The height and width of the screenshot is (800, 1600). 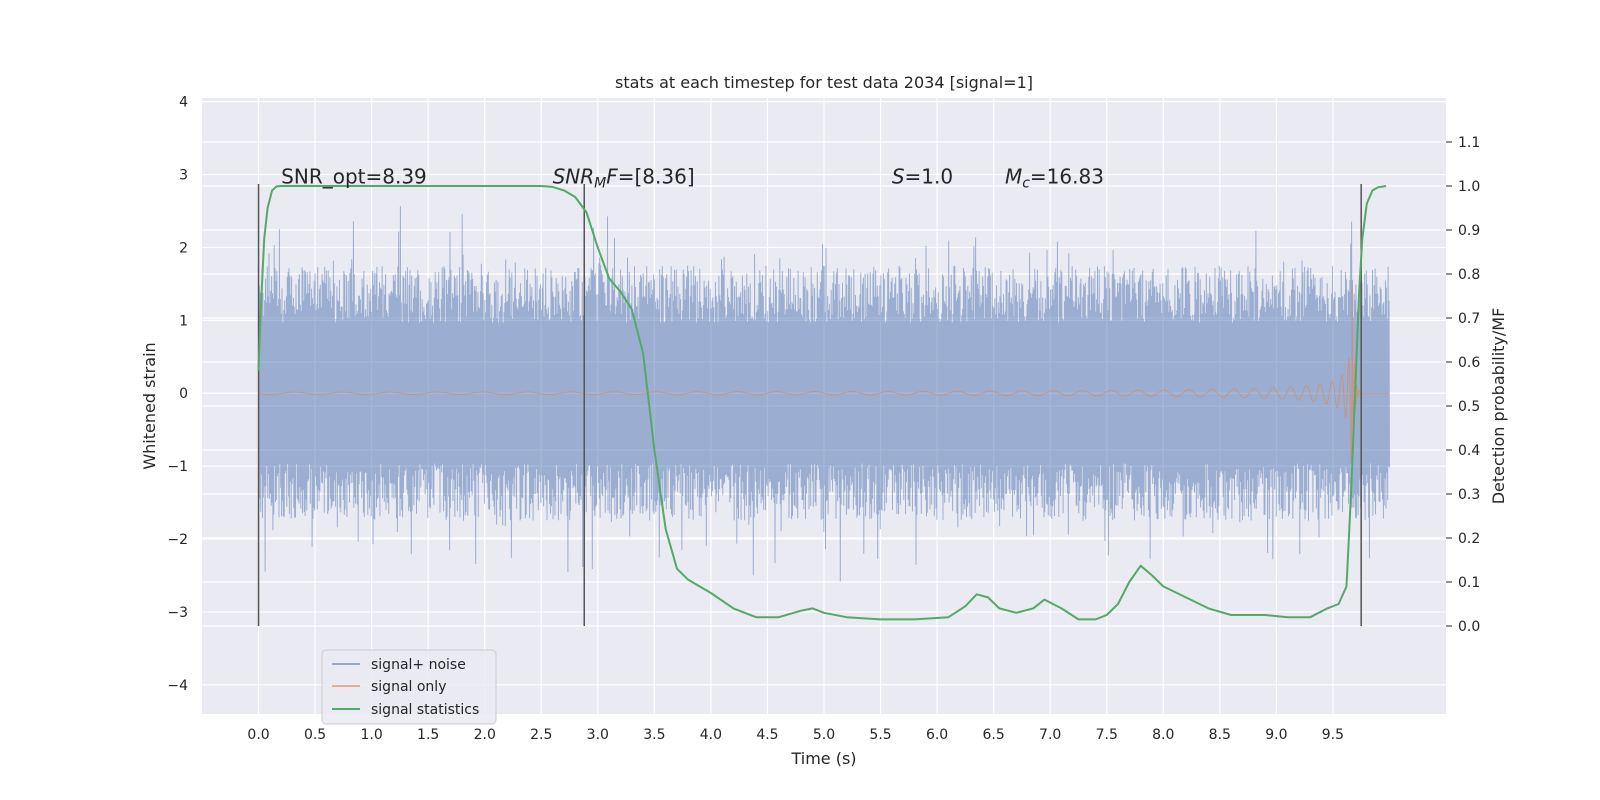 I want to click on x-tick-label-5: 2.5, so click(x=541, y=735).